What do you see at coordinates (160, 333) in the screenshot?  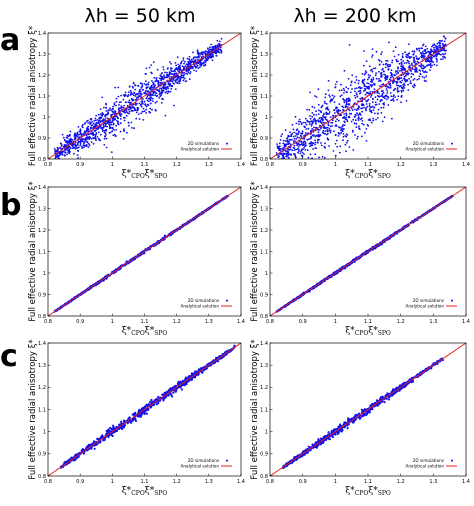 I see `x-axis-label-part: SPO` at bounding box center [160, 333].